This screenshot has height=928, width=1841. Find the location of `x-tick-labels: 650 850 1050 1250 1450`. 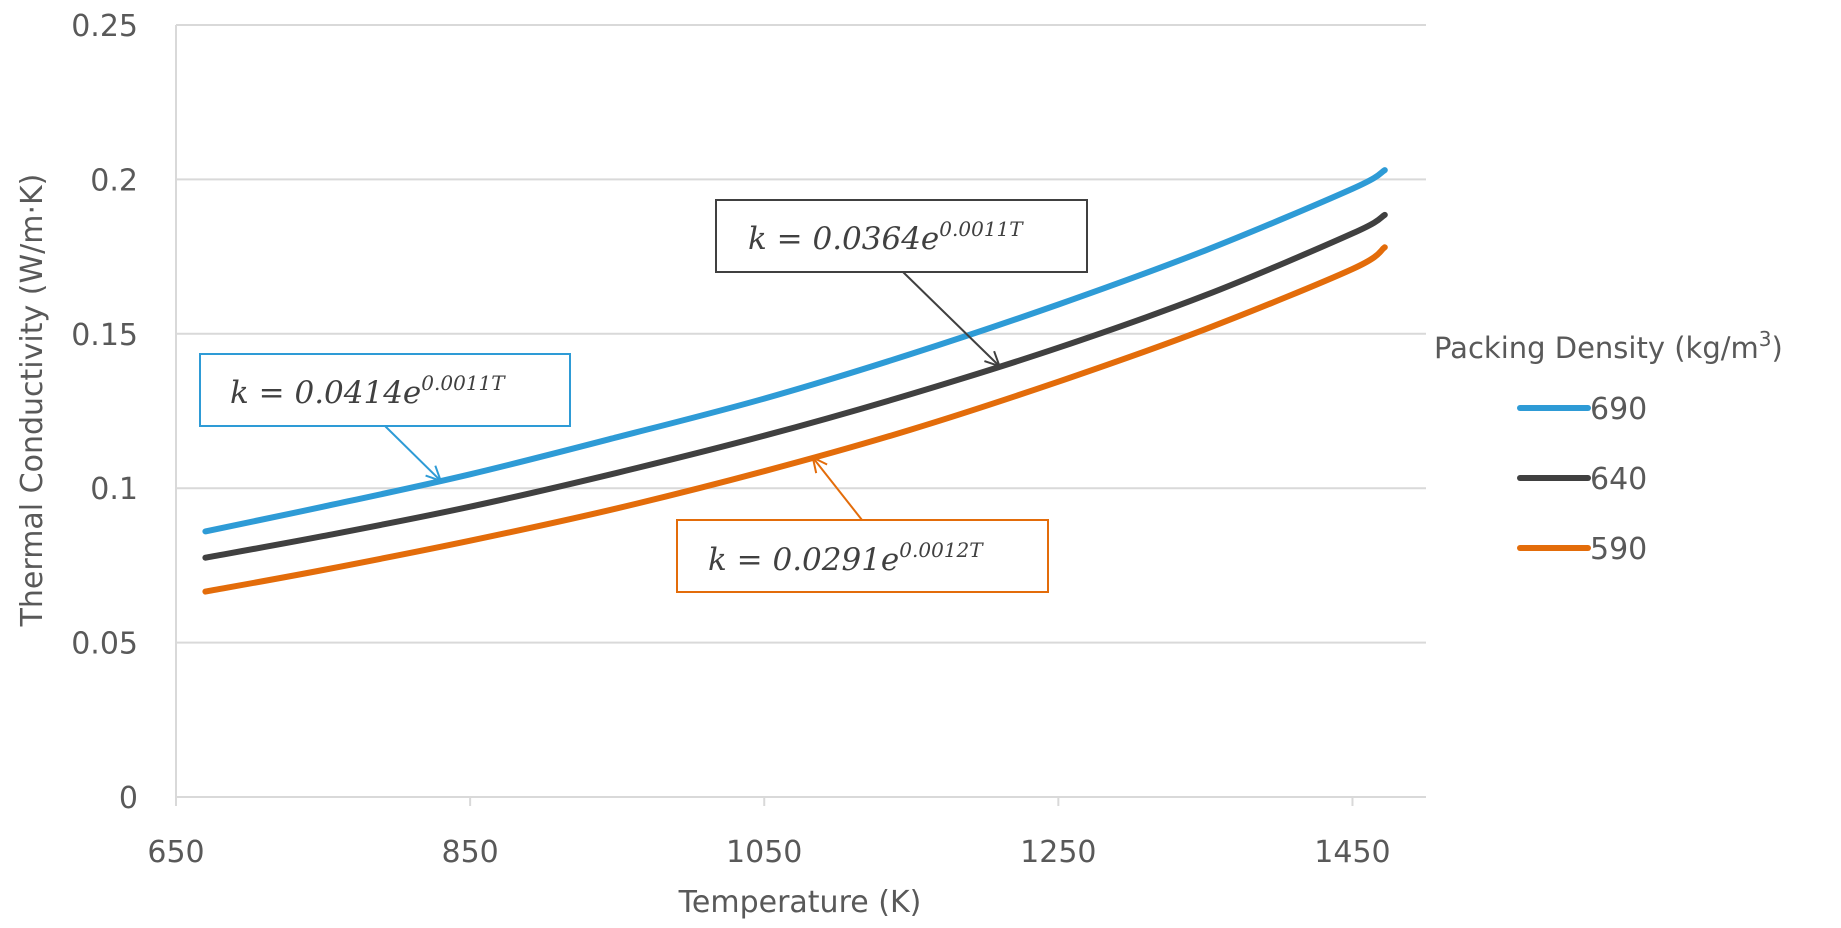

x-tick-labels: 650 850 1050 1250 1450 is located at coordinates (768, 852).